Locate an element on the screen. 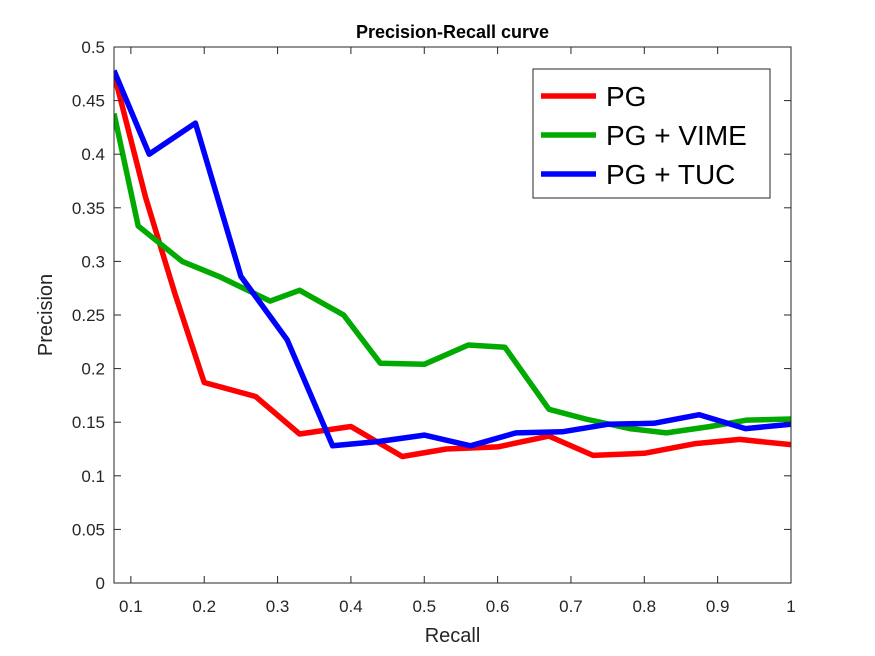  x-tick-label: 1 is located at coordinates (790, 606).